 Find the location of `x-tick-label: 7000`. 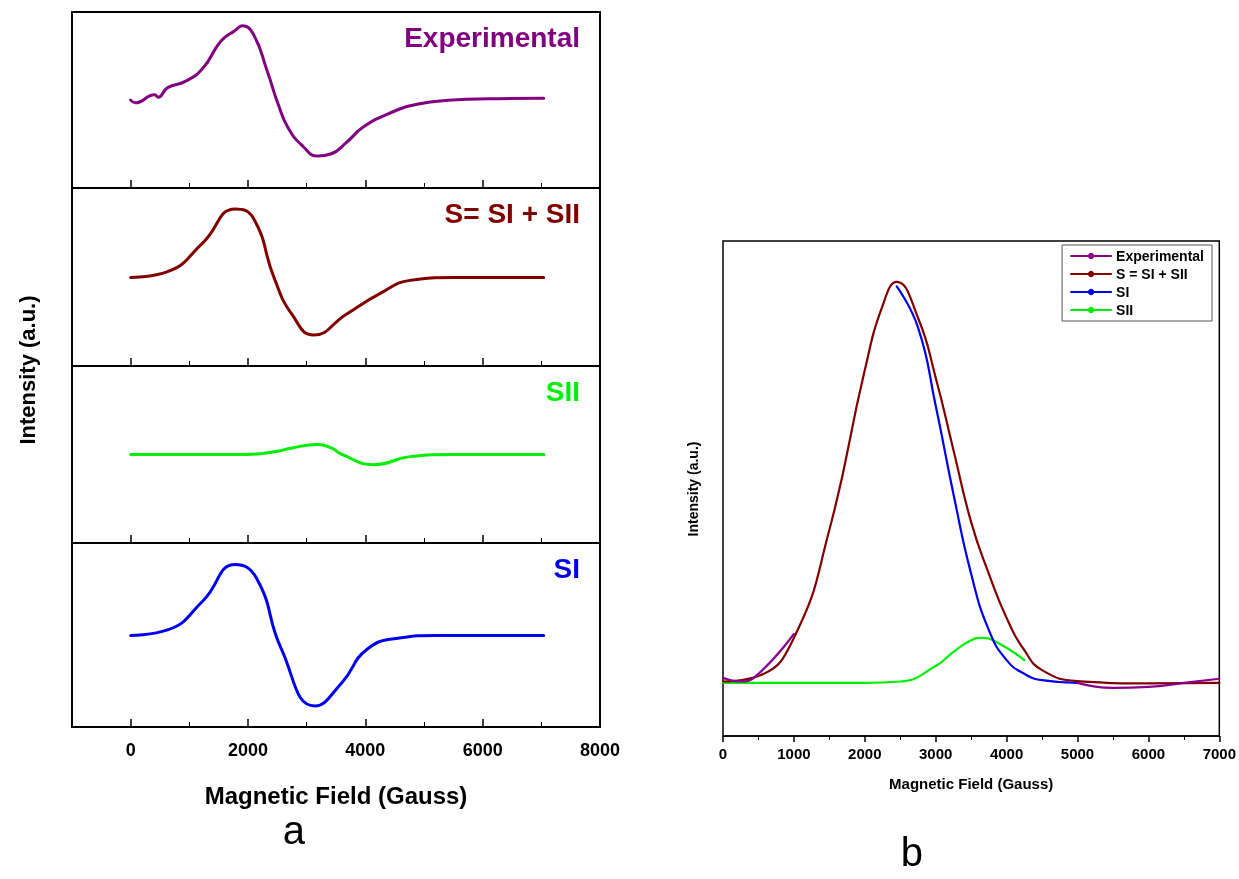

x-tick-label: 7000 is located at coordinates (1219, 753).